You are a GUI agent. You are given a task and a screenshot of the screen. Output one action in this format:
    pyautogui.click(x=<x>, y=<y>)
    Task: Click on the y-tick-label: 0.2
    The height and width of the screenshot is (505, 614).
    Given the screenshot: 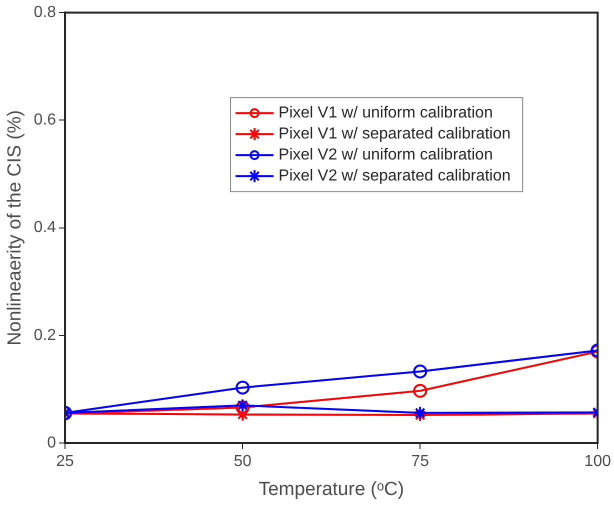 What is the action you would take?
    pyautogui.click(x=45, y=335)
    